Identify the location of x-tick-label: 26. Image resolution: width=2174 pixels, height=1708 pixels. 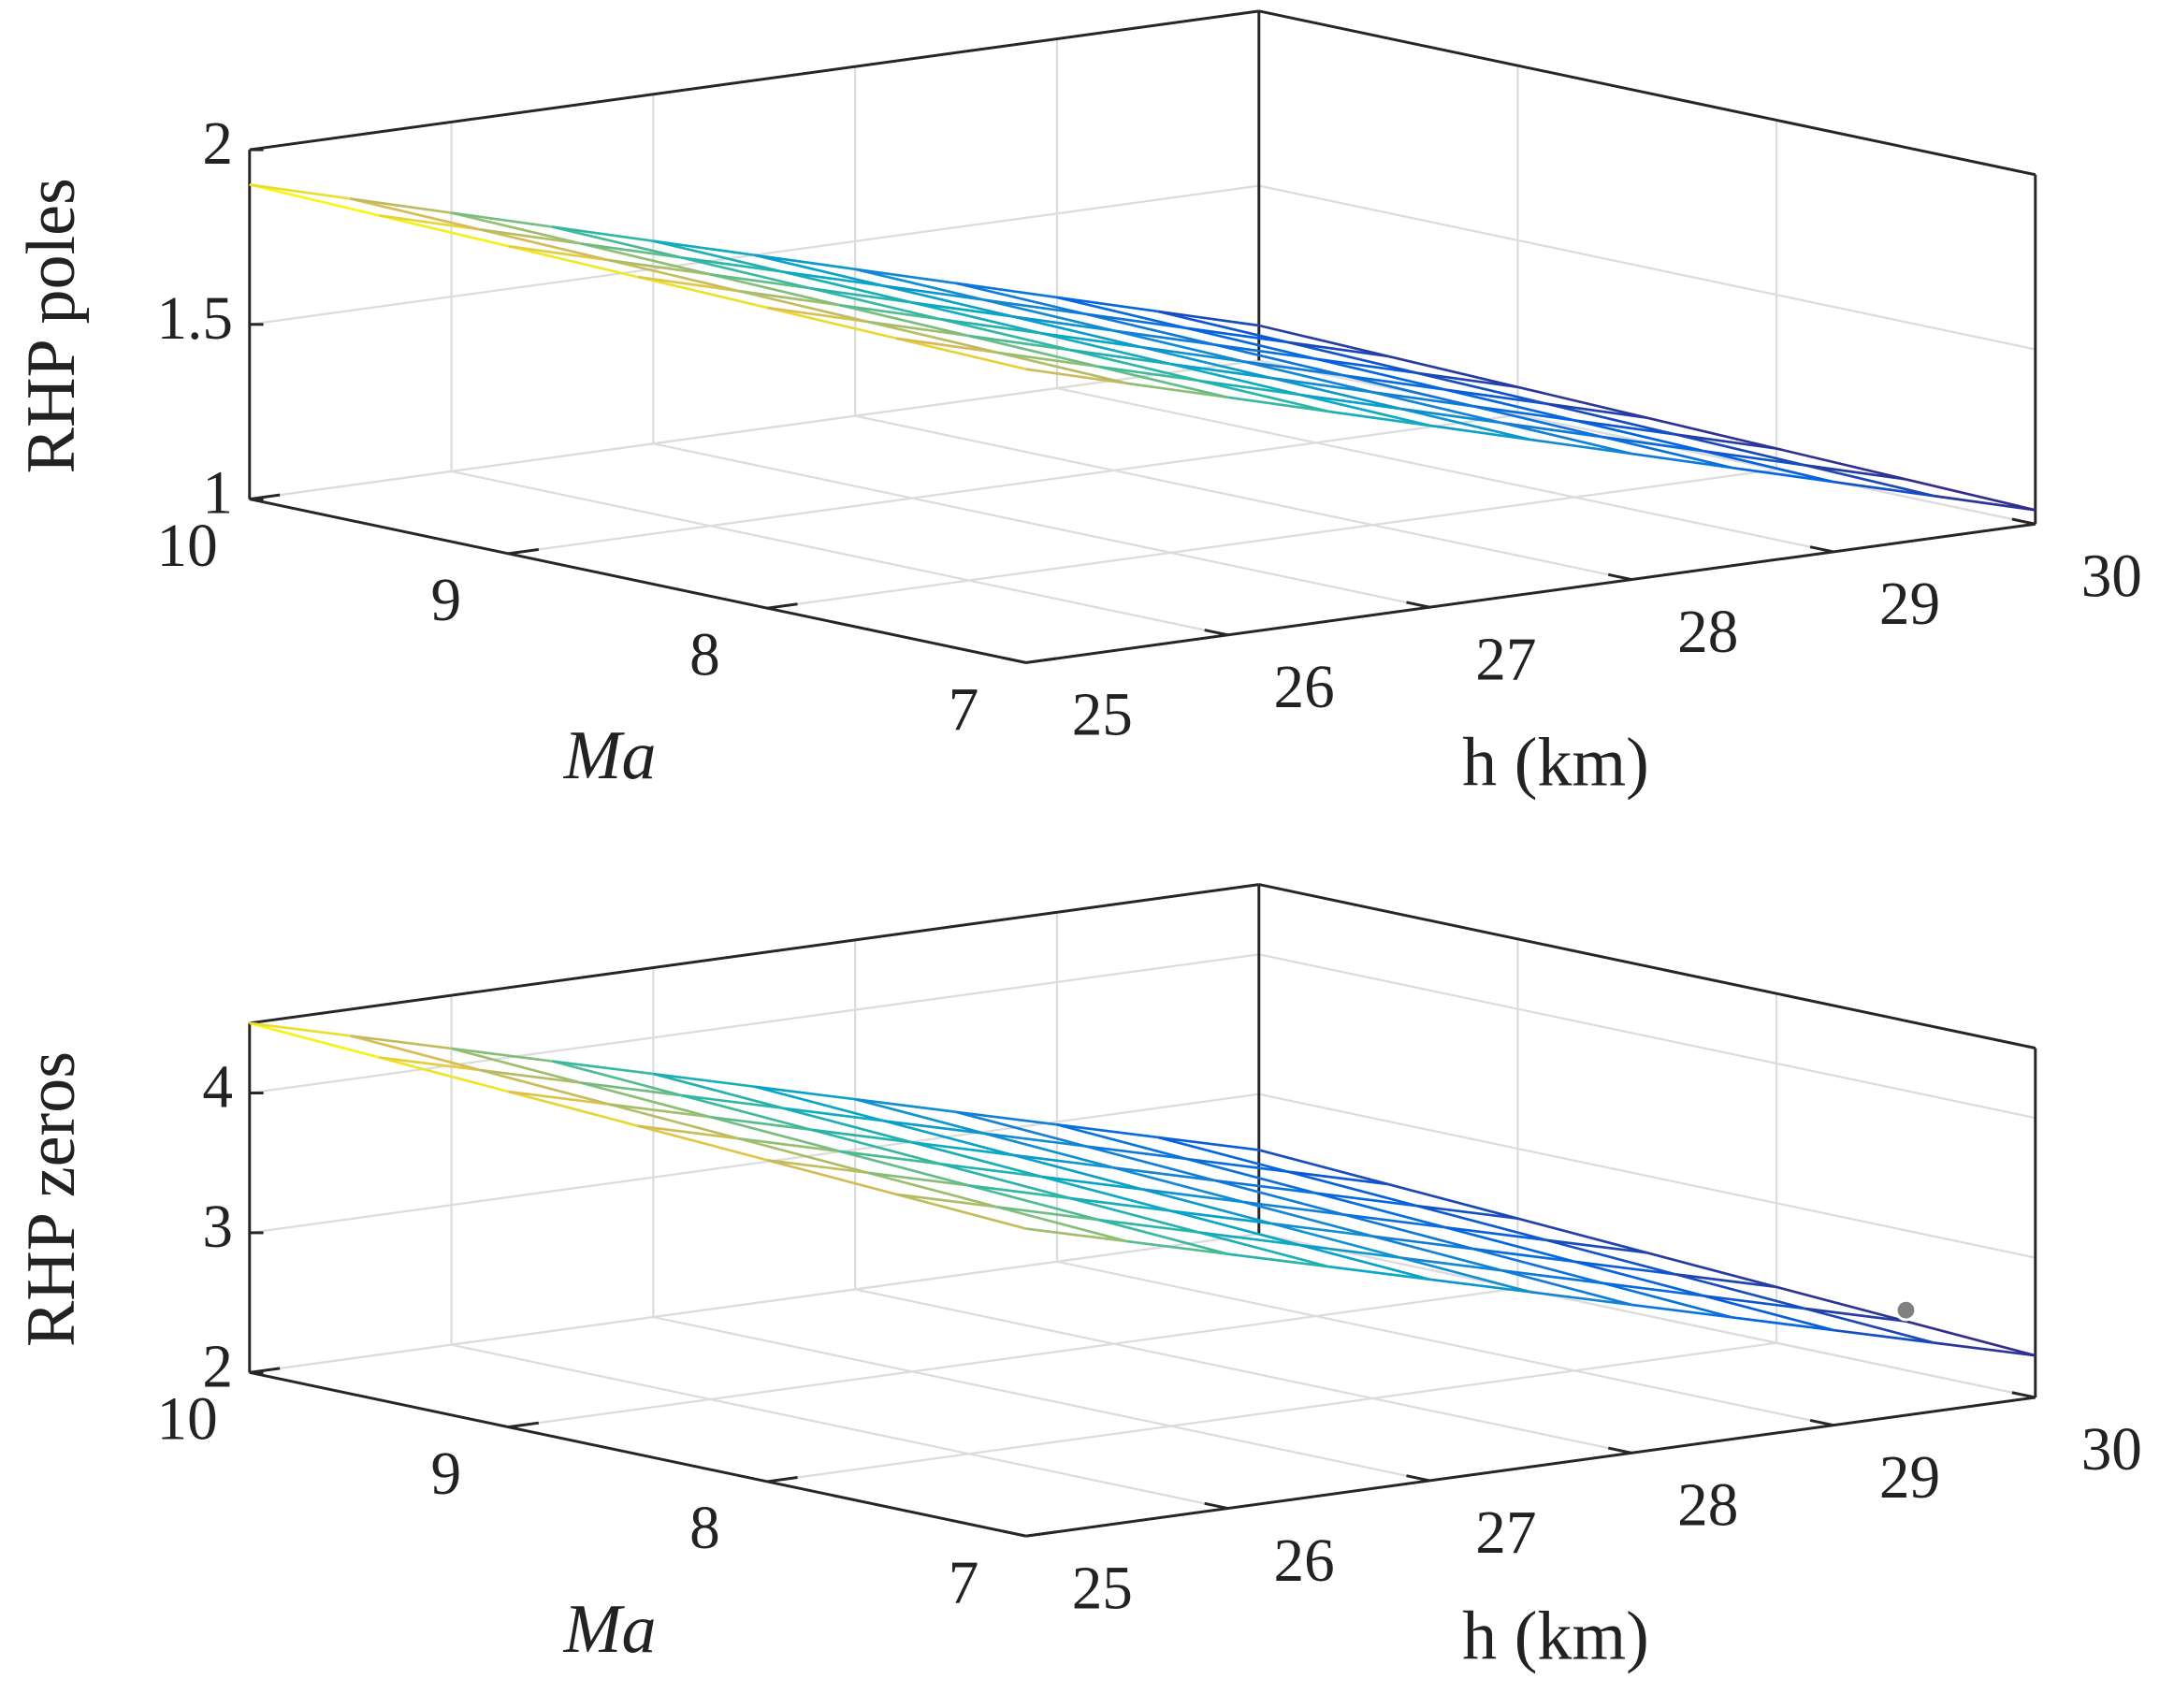
(1304, 687).